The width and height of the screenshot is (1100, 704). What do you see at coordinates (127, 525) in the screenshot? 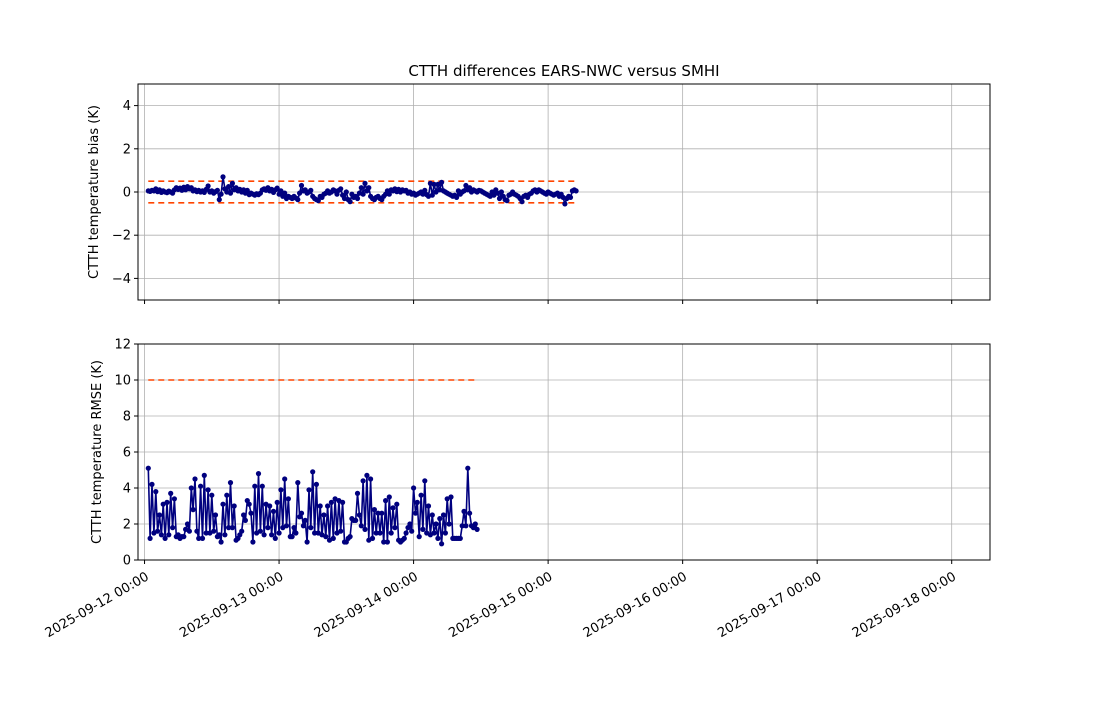
I see `y-tick-label: 2` at bounding box center [127, 525].